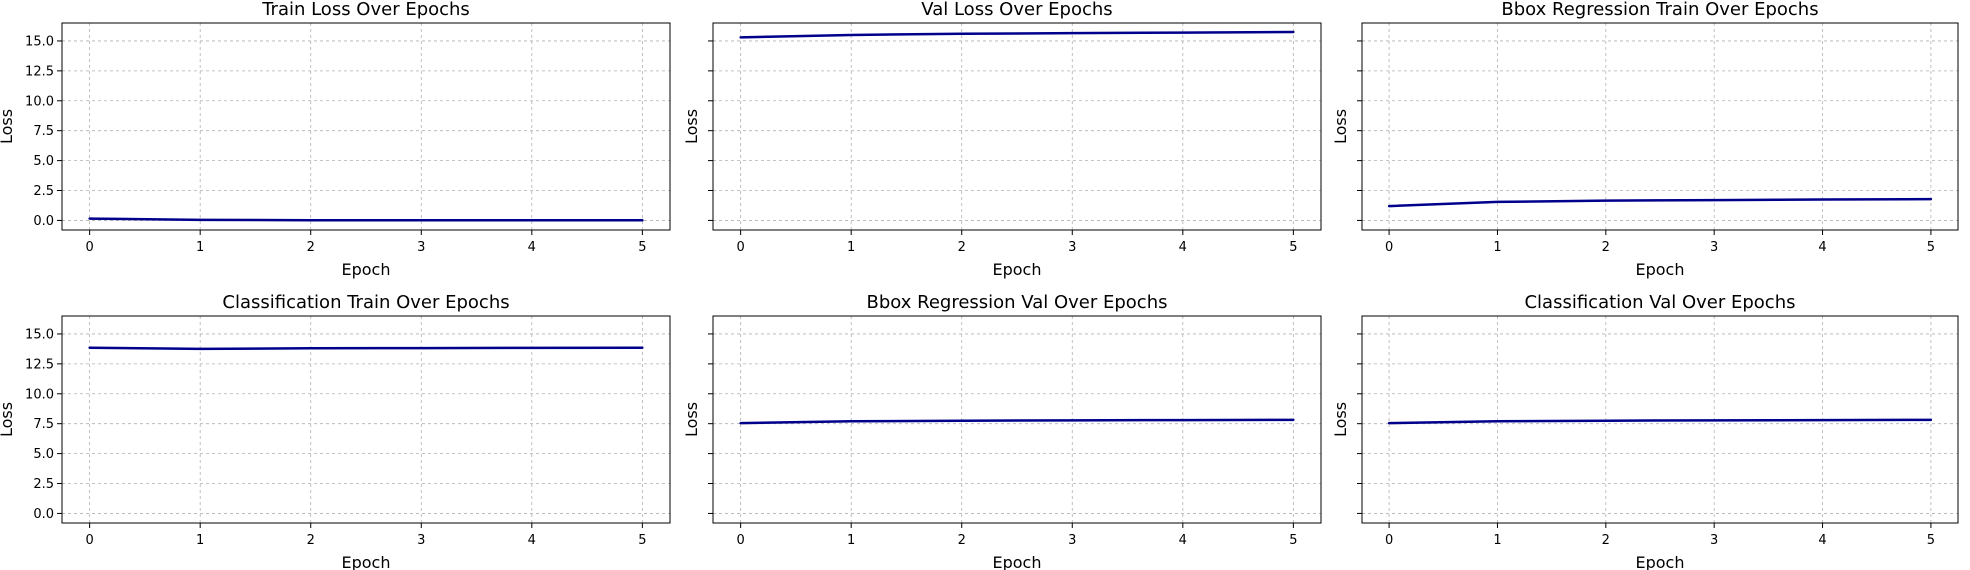  What do you see at coordinates (365, 10) in the screenshot?
I see `subplot-title: Train Loss Over Epochs` at bounding box center [365, 10].